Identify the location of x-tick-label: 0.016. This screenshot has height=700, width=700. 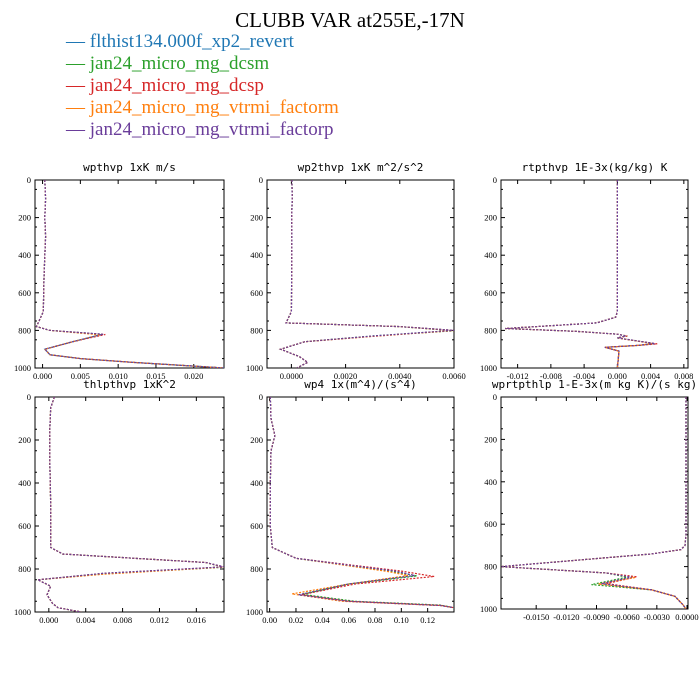
(196, 620).